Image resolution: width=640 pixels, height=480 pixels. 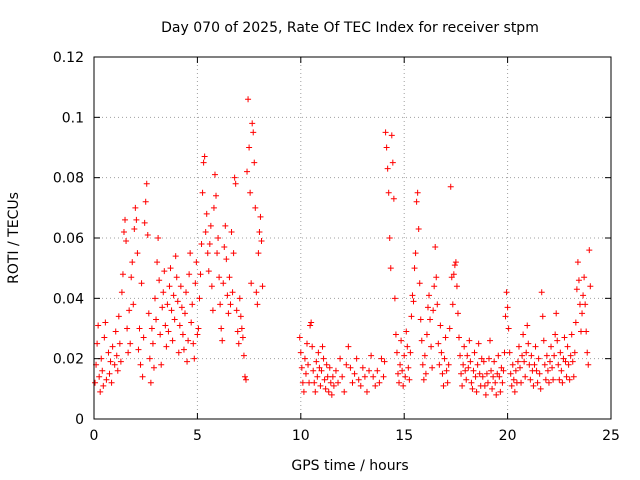 I want to click on x-tick-label: 25, so click(x=611, y=436).